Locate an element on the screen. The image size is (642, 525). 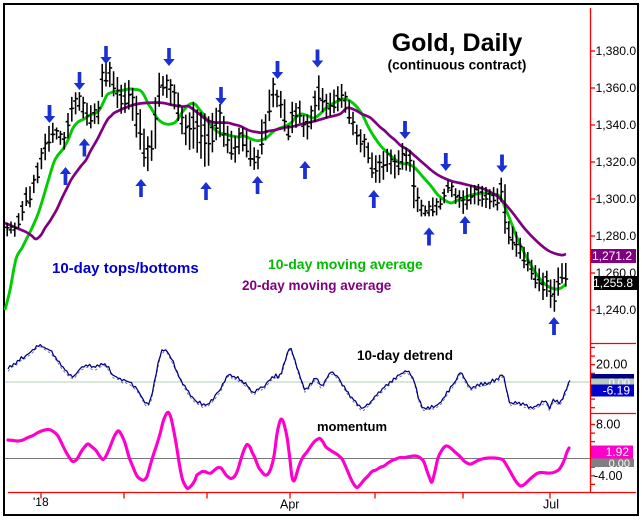
svg-text: 1,240.0 is located at coordinates (616, 310).